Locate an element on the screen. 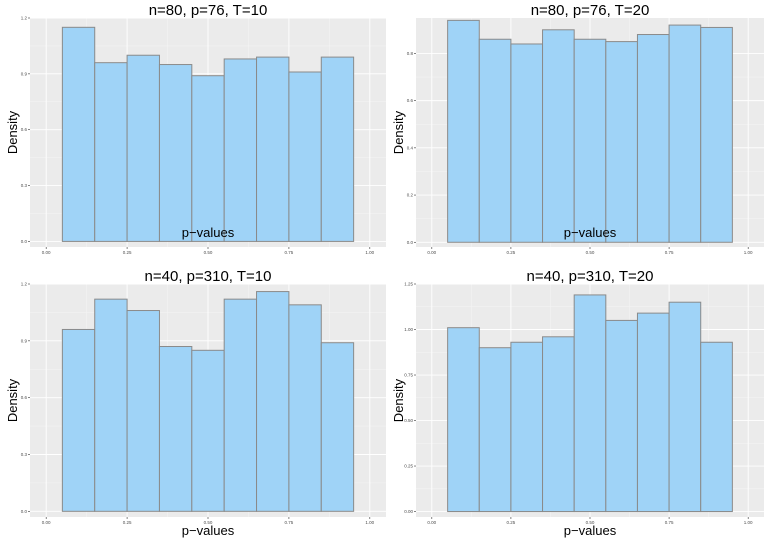 The height and width of the screenshot is (542, 765). panel-title: n=40, p=310, T=10 is located at coordinates (208, 276).